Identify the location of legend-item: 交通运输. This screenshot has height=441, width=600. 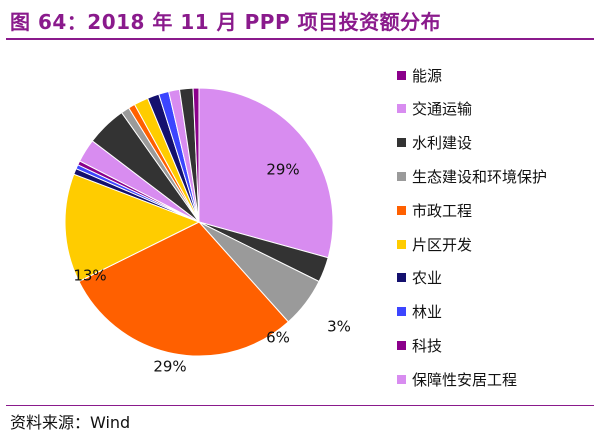
(434, 109).